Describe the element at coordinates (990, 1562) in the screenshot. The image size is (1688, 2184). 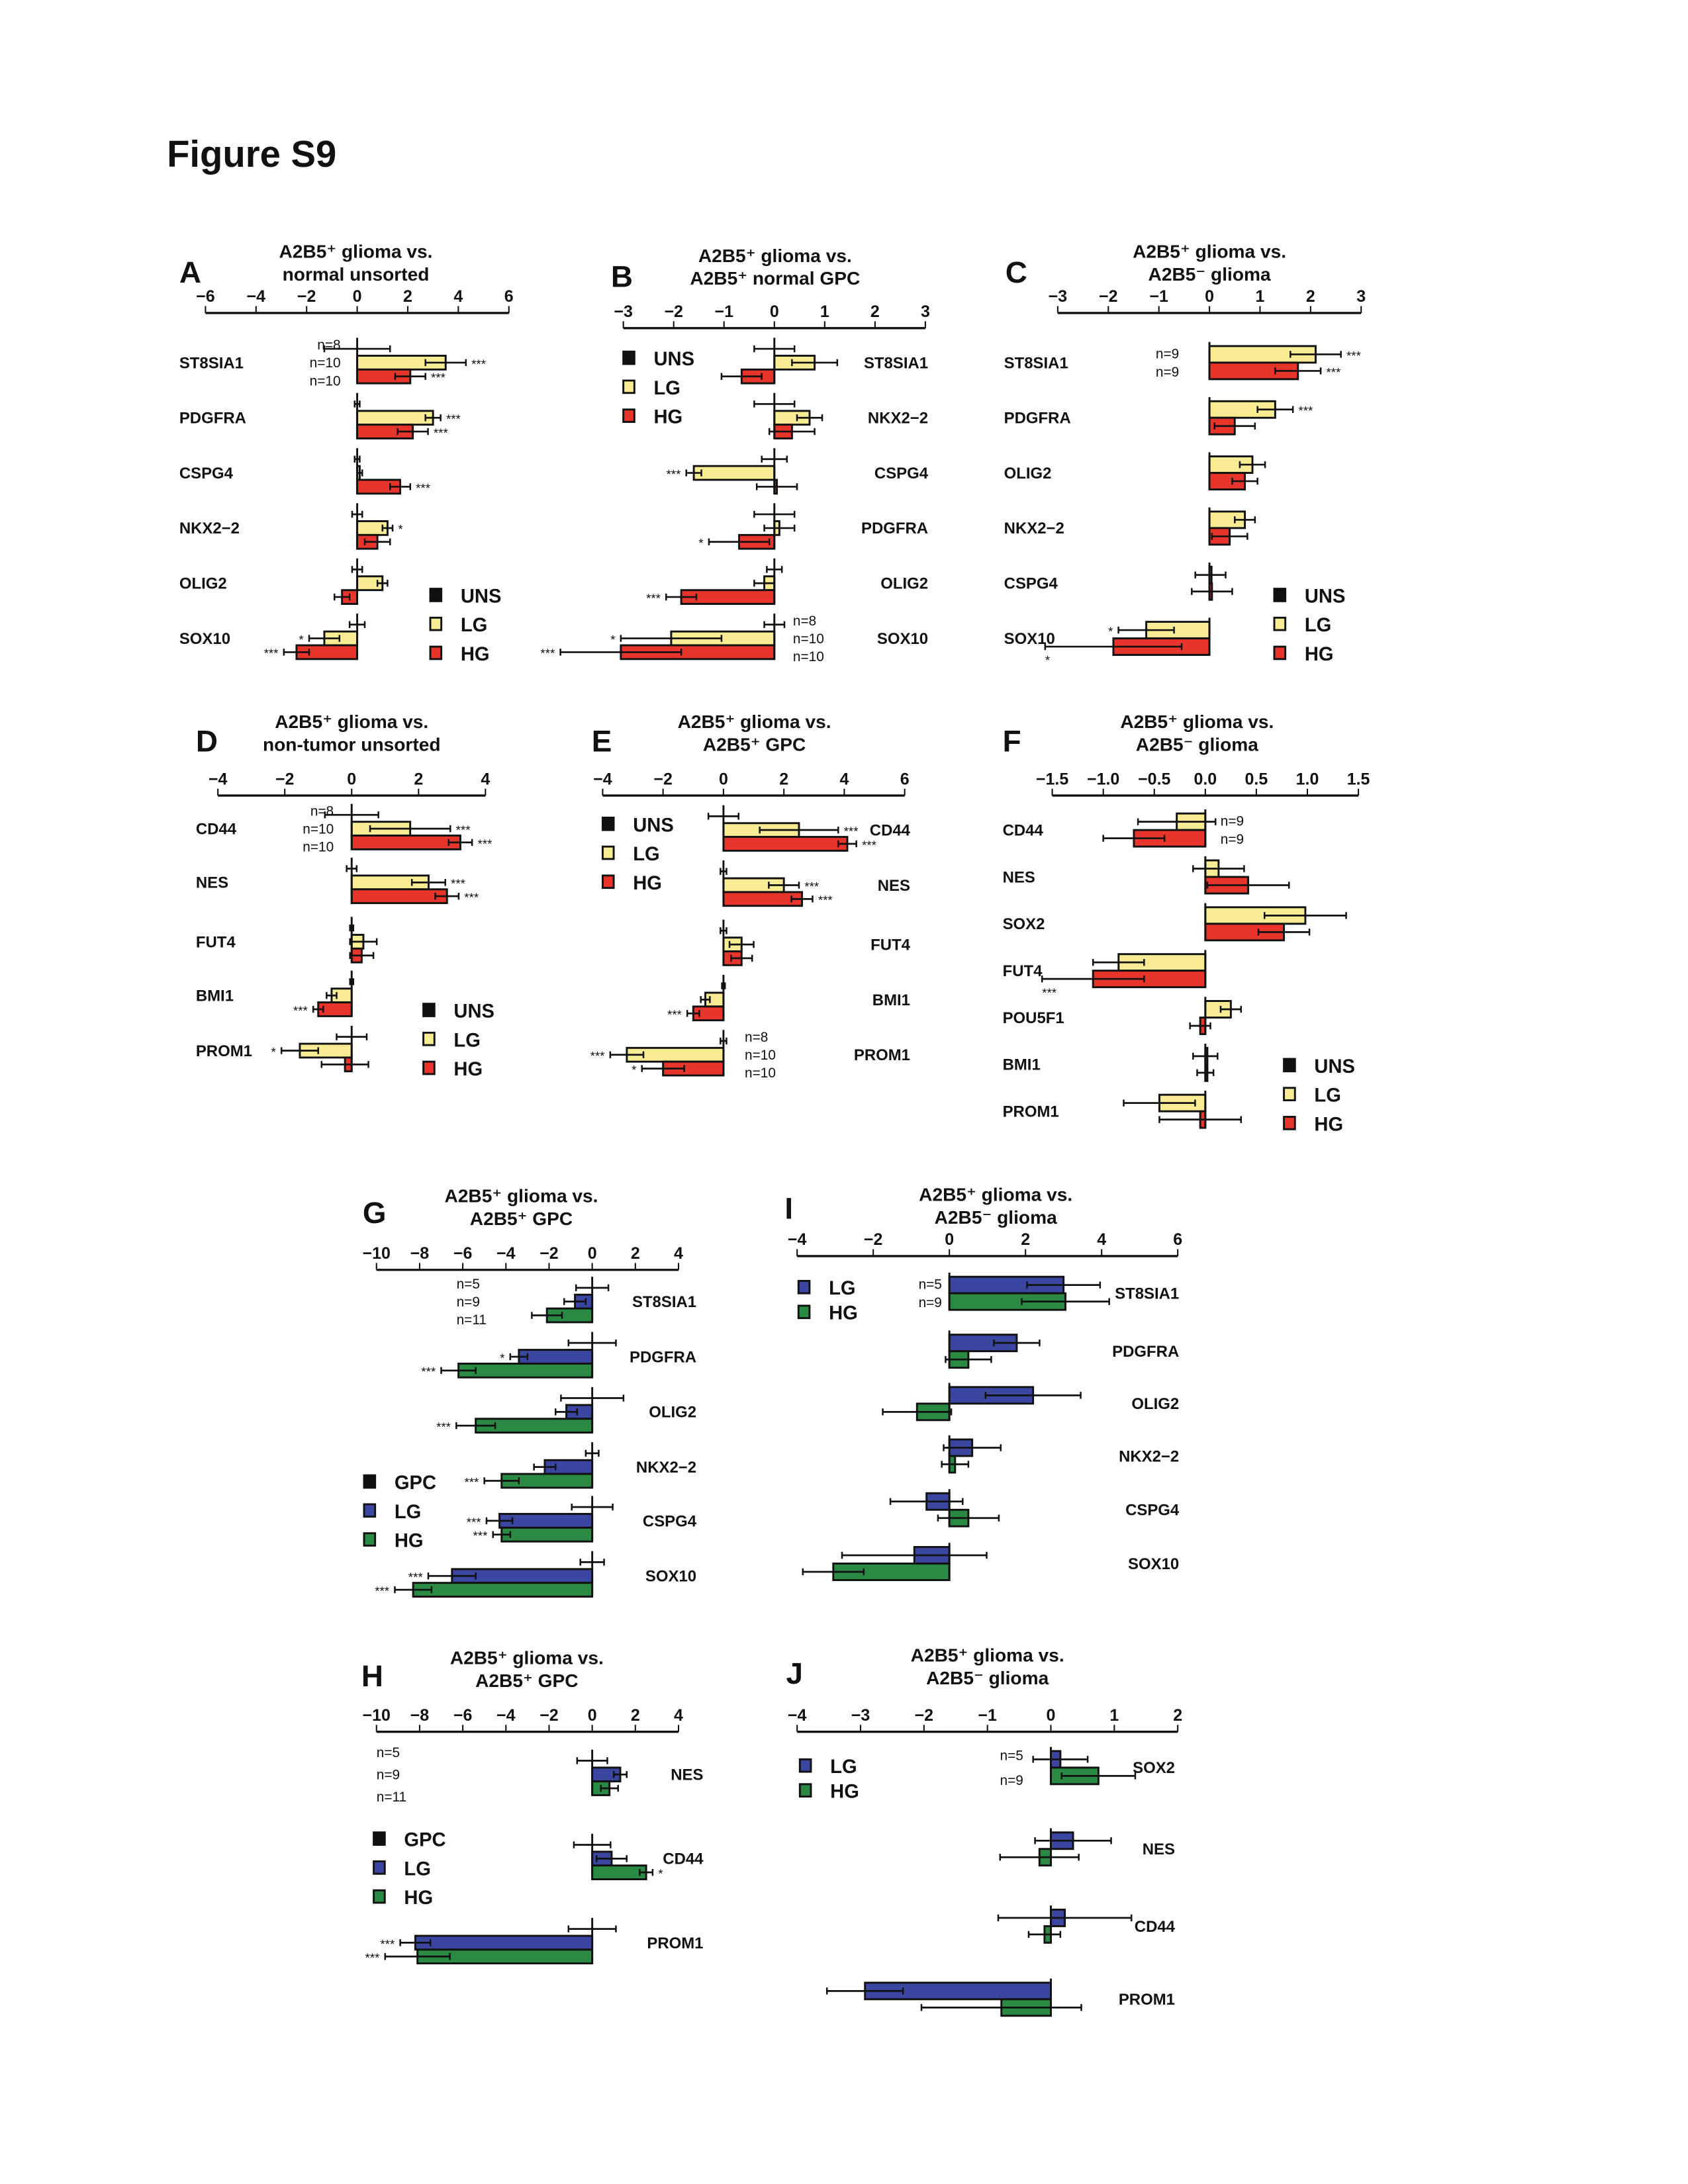
I see `category-group: SOX10` at that location.